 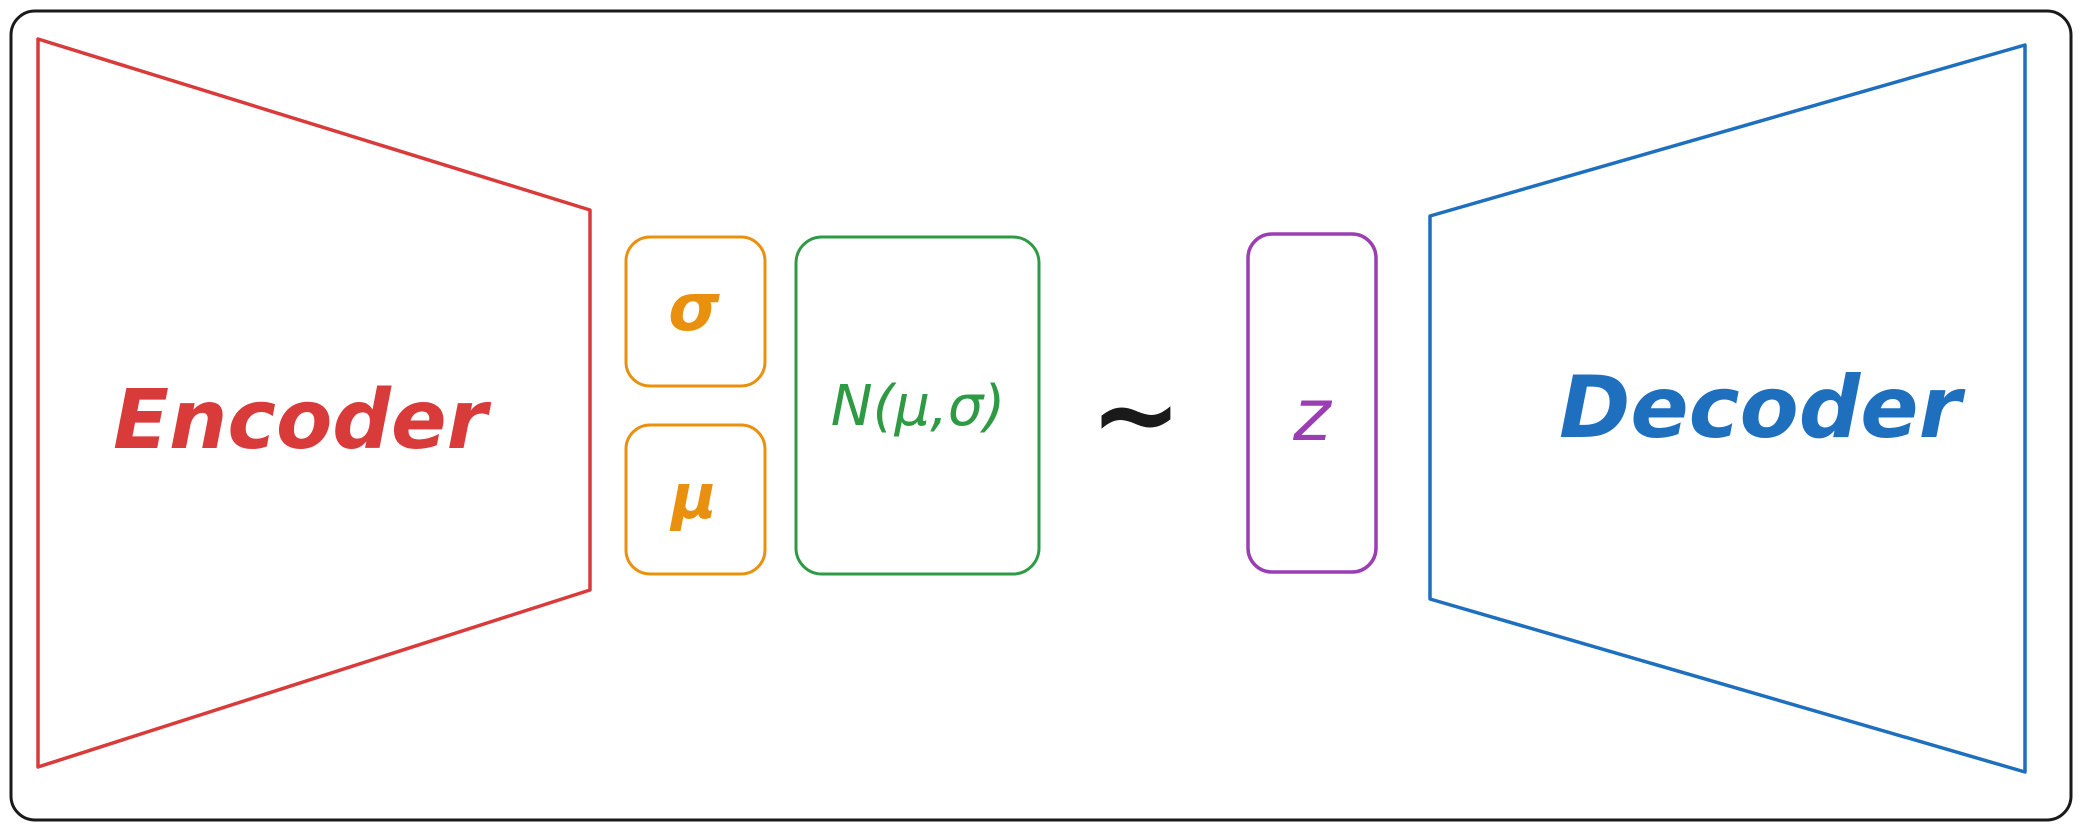 I want to click on distribution-label: N(μ,σ), so click(x=918, y=406).